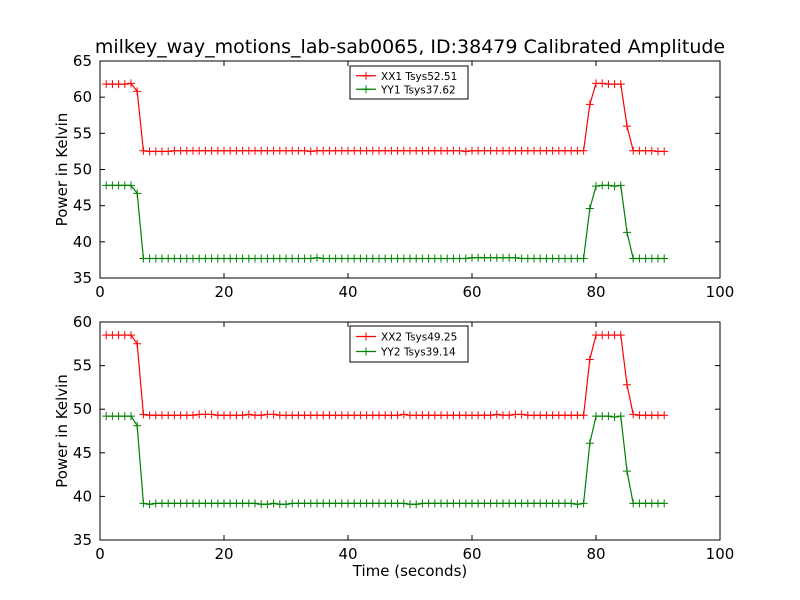 This screenshot has height=600, width=800. I want to click on legend-label: XX2 Tsys49.25, so click(419, 338).